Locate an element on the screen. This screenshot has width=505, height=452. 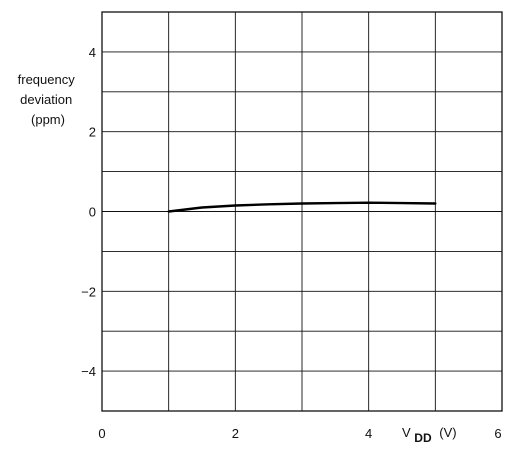
x-tick-label: 6 is located at coordinates (497, 433).